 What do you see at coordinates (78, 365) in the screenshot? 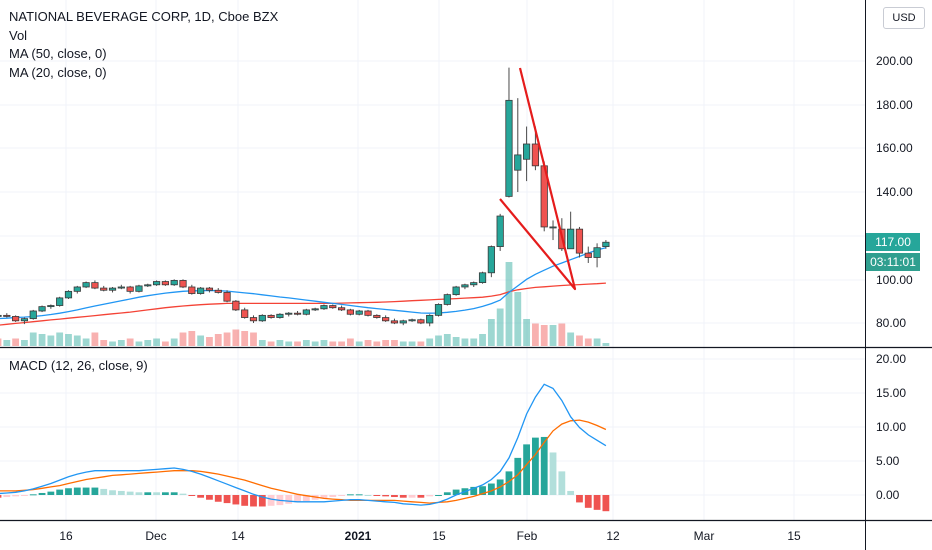
I see `macd-legend: MACD (12, 26, close, 9)` at bounding box center [78, 365].